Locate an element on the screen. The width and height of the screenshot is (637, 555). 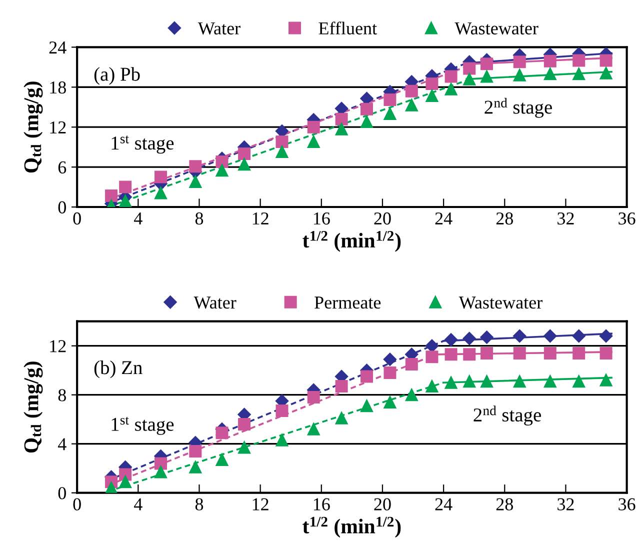
y-tick-label: 8 is located at coordinates (62, 395).